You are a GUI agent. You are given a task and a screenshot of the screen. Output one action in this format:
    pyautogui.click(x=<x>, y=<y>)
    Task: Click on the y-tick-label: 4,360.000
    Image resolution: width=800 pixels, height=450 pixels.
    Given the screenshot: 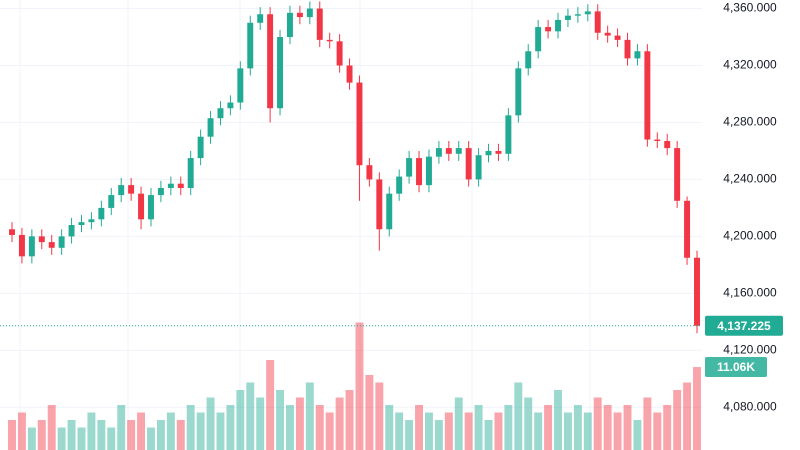 What is the action you would take?
    pyautogui.click(x=750, y=8)
    